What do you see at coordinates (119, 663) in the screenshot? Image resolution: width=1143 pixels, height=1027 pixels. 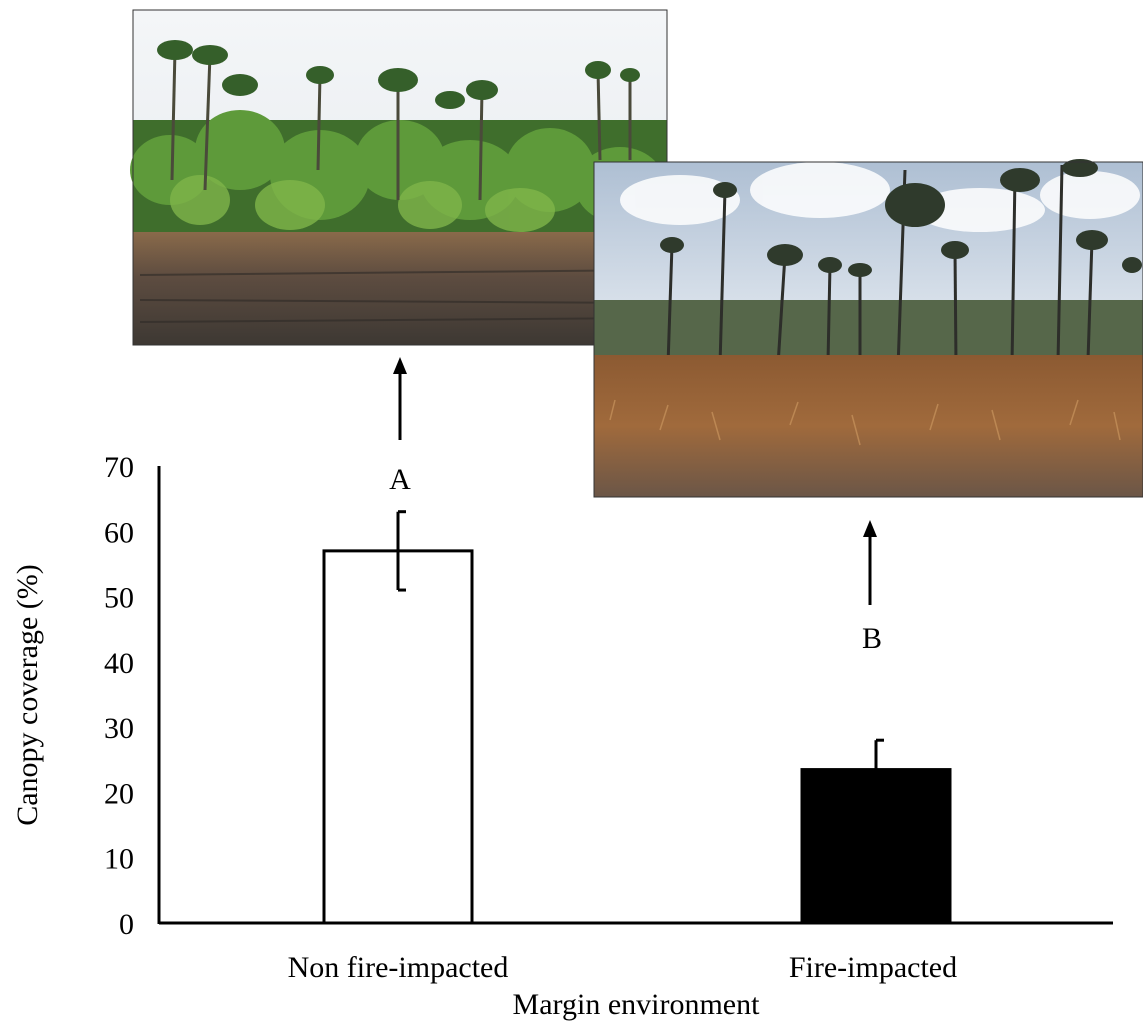 I see `y-tick-label: 40` at bounding box center [119, 663].